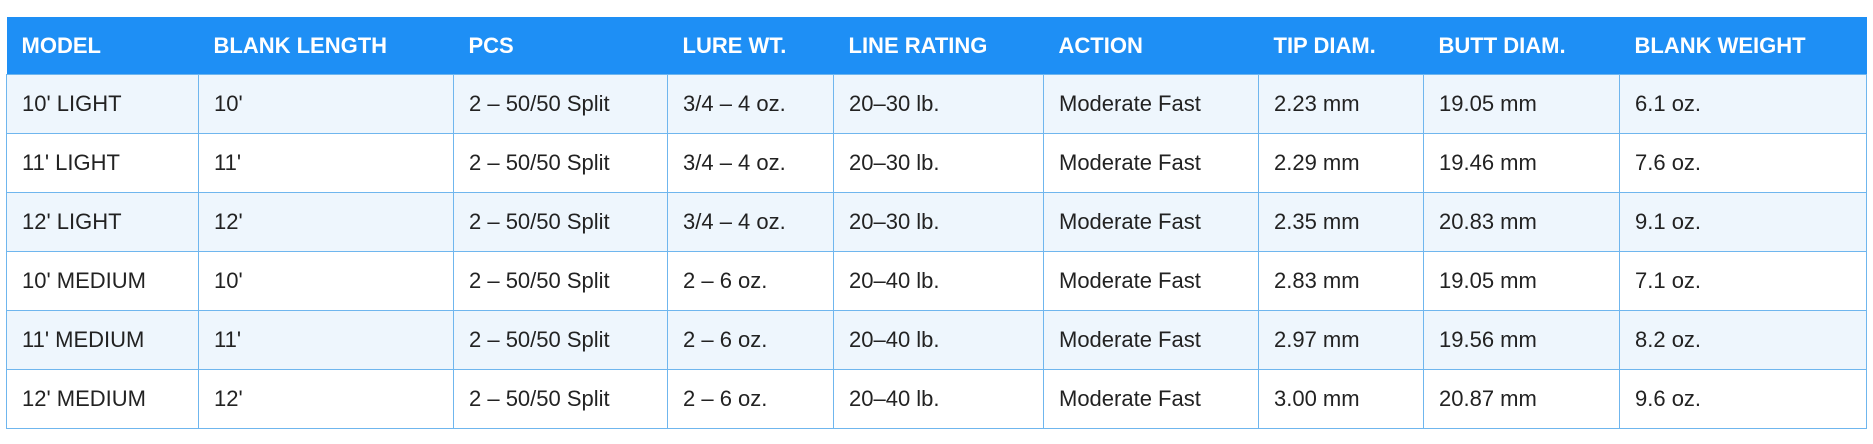 The height and width of the screenshot is (444, 1873). I want to click on table-cell: 19.56 mm, so click(1521, 340).